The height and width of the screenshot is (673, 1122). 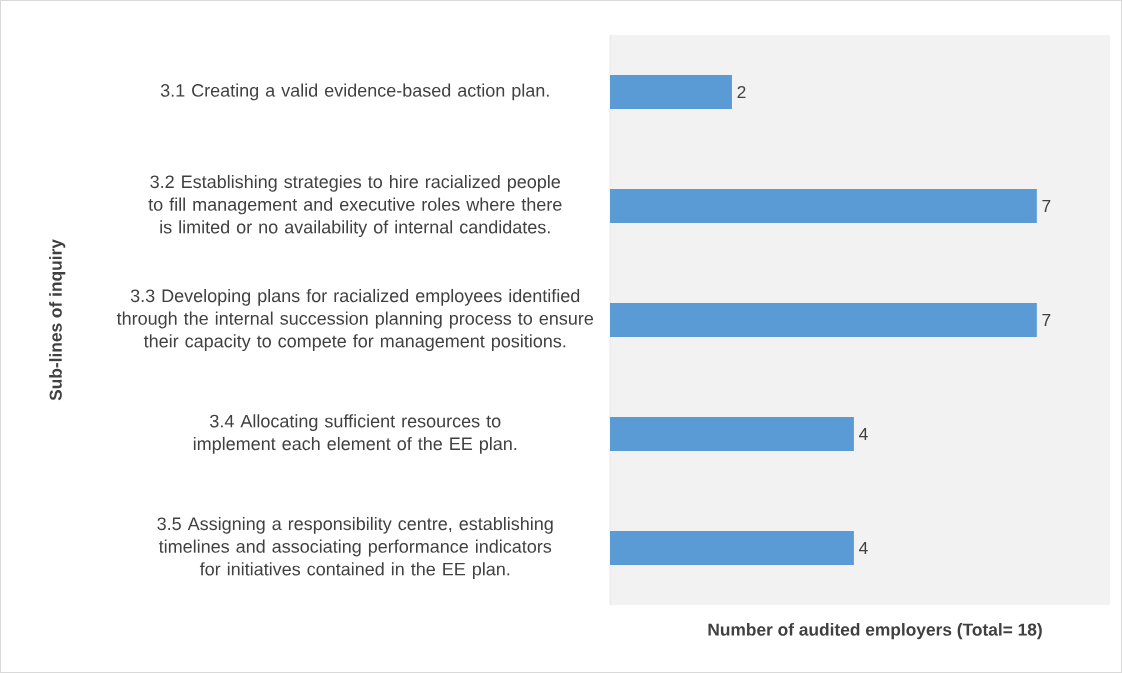 I want to click on y-tick-label: 3.5 Assigning a responsibility centre, establishing timelines and associating performance indicators for initiatives contained in the EE plan., so click(x=355, y=548).